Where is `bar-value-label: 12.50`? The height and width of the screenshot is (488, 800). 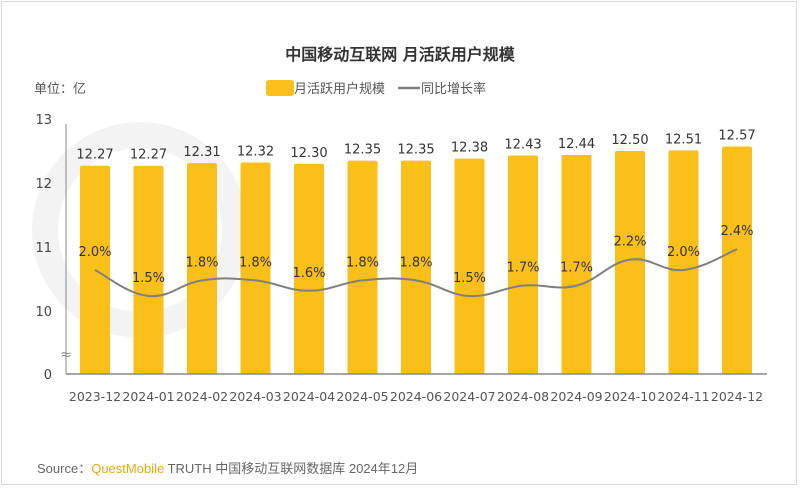 bar-value-label: 12.50 is located at coordinates (629, 140).